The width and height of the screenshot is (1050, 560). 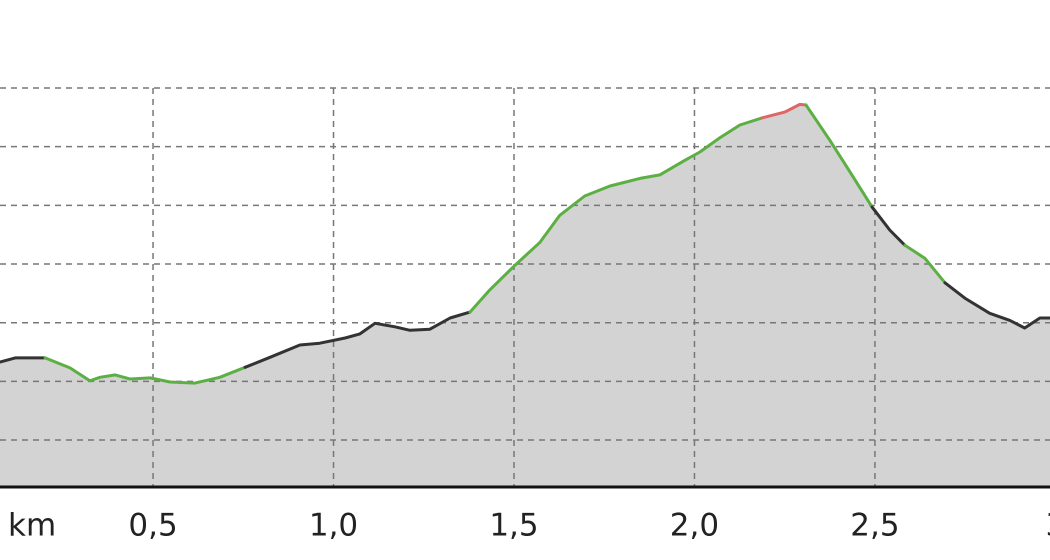 What do you see at coordinates (333, 526) in the screenshot?
I see `x-tick-label: 1,0` at bounding box center [333, 526].